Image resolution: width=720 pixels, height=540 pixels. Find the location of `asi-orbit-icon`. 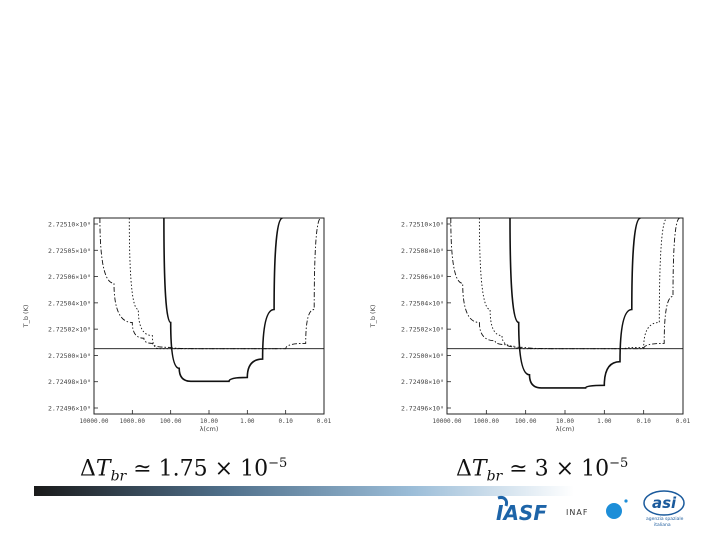

asi-orbit-icon is located at coordinates (664, 503).